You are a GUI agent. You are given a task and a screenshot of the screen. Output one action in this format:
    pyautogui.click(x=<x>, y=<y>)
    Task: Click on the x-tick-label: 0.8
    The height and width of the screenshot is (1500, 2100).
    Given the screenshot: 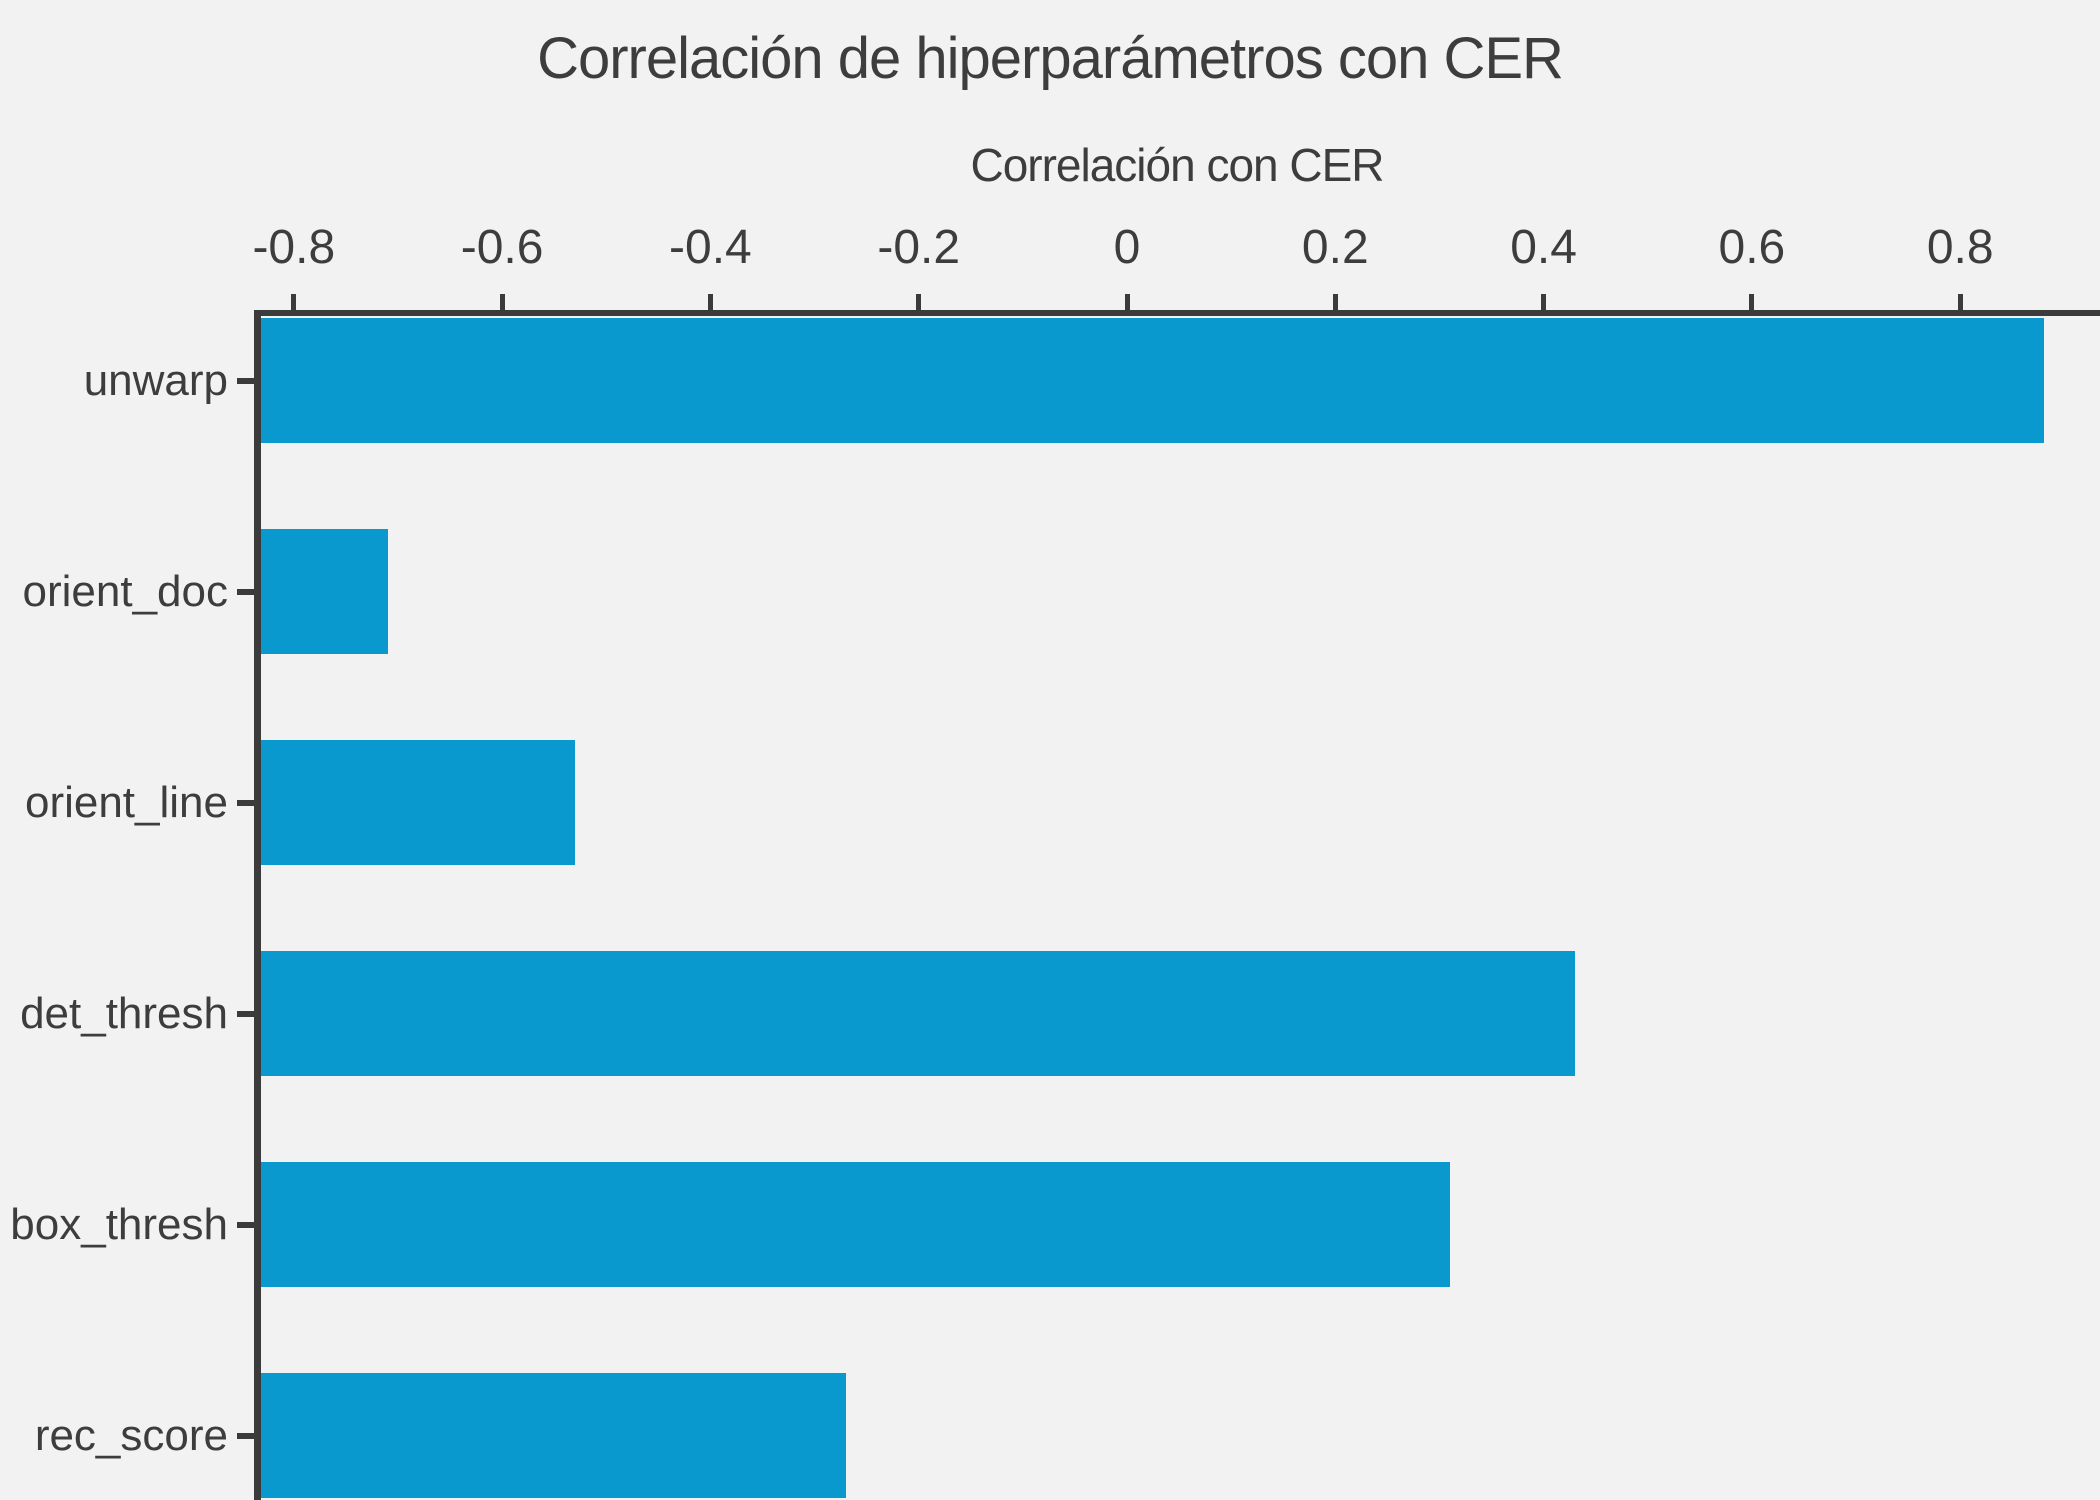 What is the action you would take?
    pyautogui.click(x=1960, y=247)
    